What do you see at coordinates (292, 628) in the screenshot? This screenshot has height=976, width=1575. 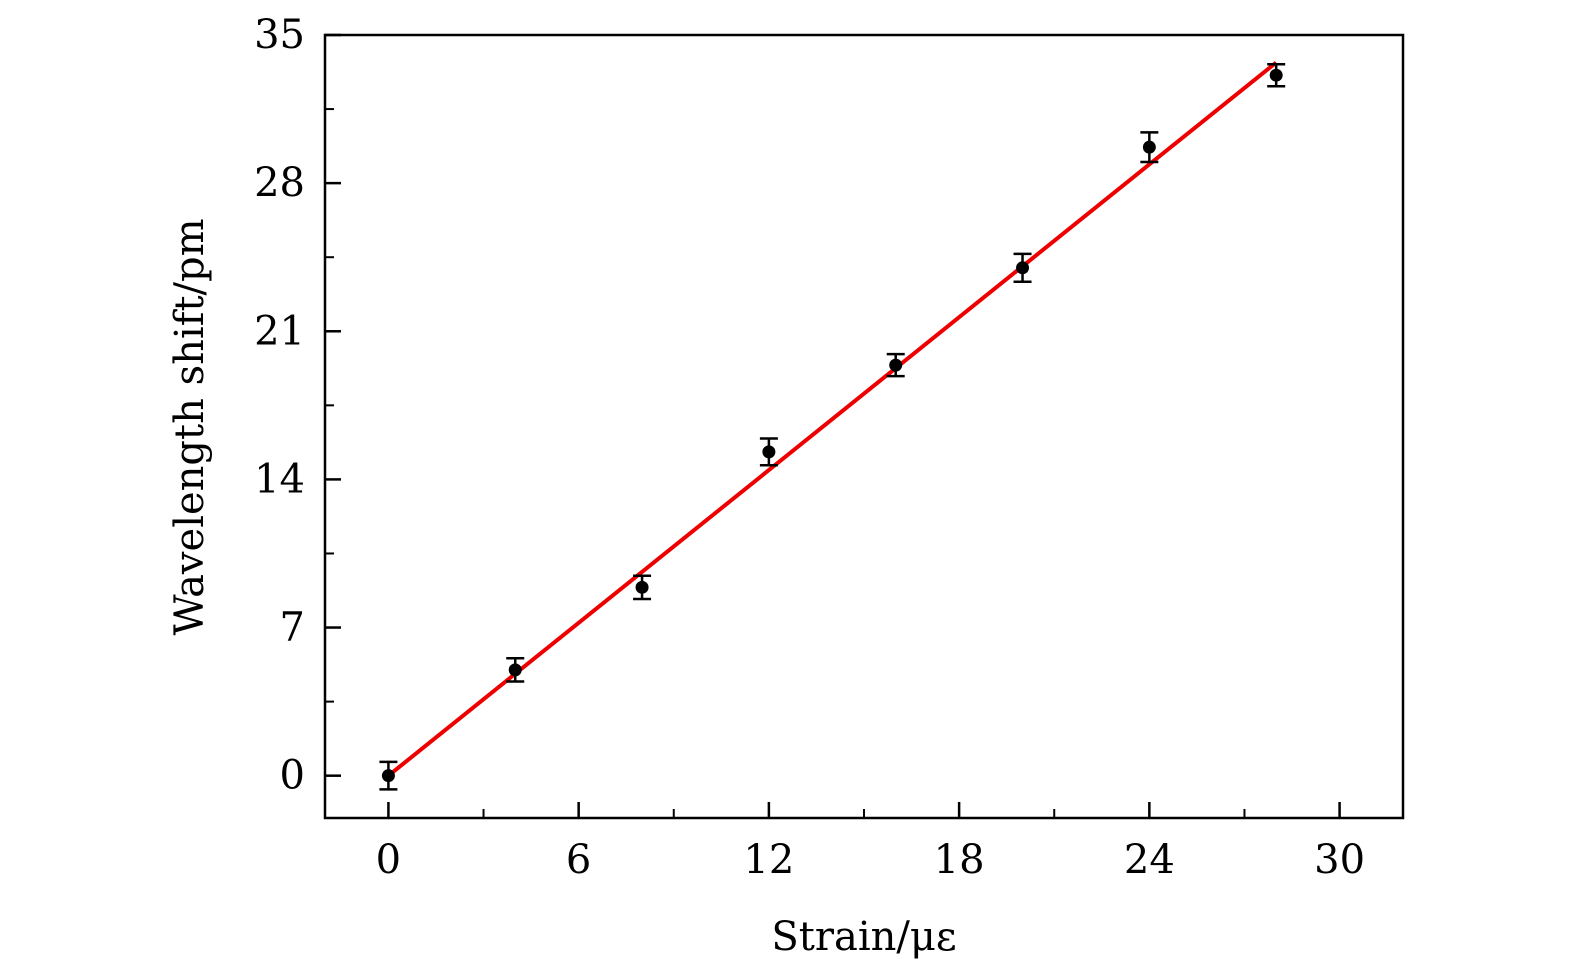 I see `y-tick-label: 7` at bounding box center [292, 628].